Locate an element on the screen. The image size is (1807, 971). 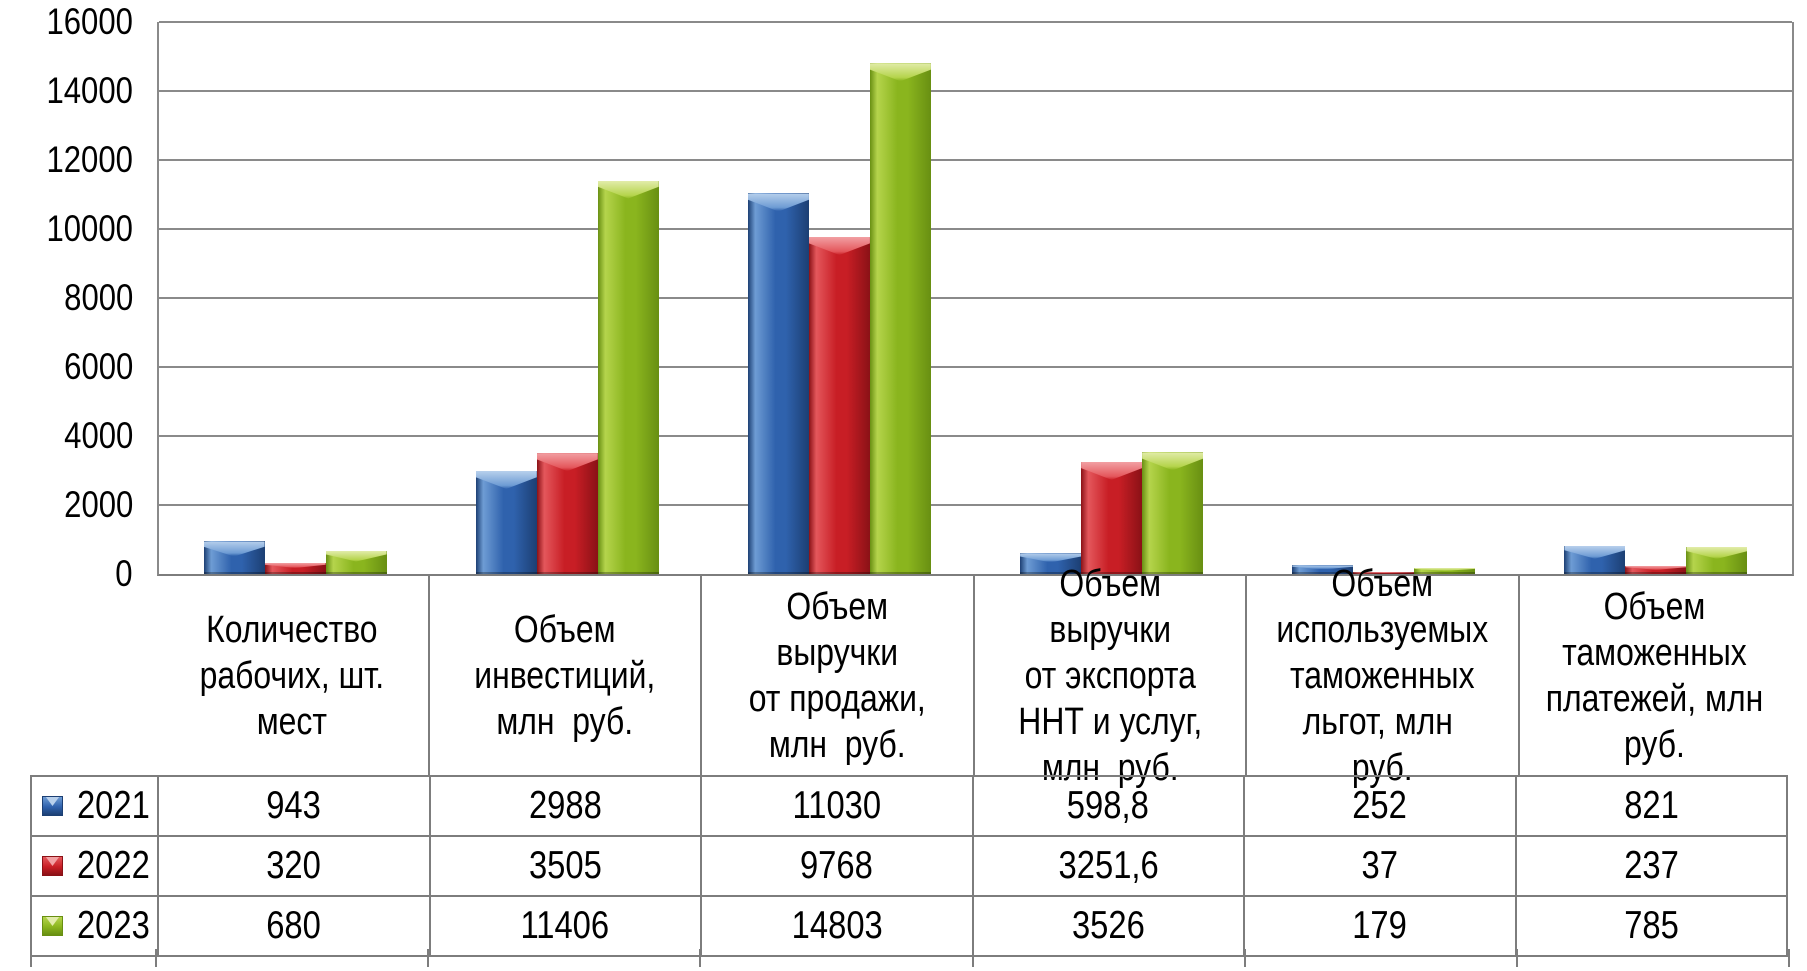
value-cell: 11406 is located at coordinates (564, 926).